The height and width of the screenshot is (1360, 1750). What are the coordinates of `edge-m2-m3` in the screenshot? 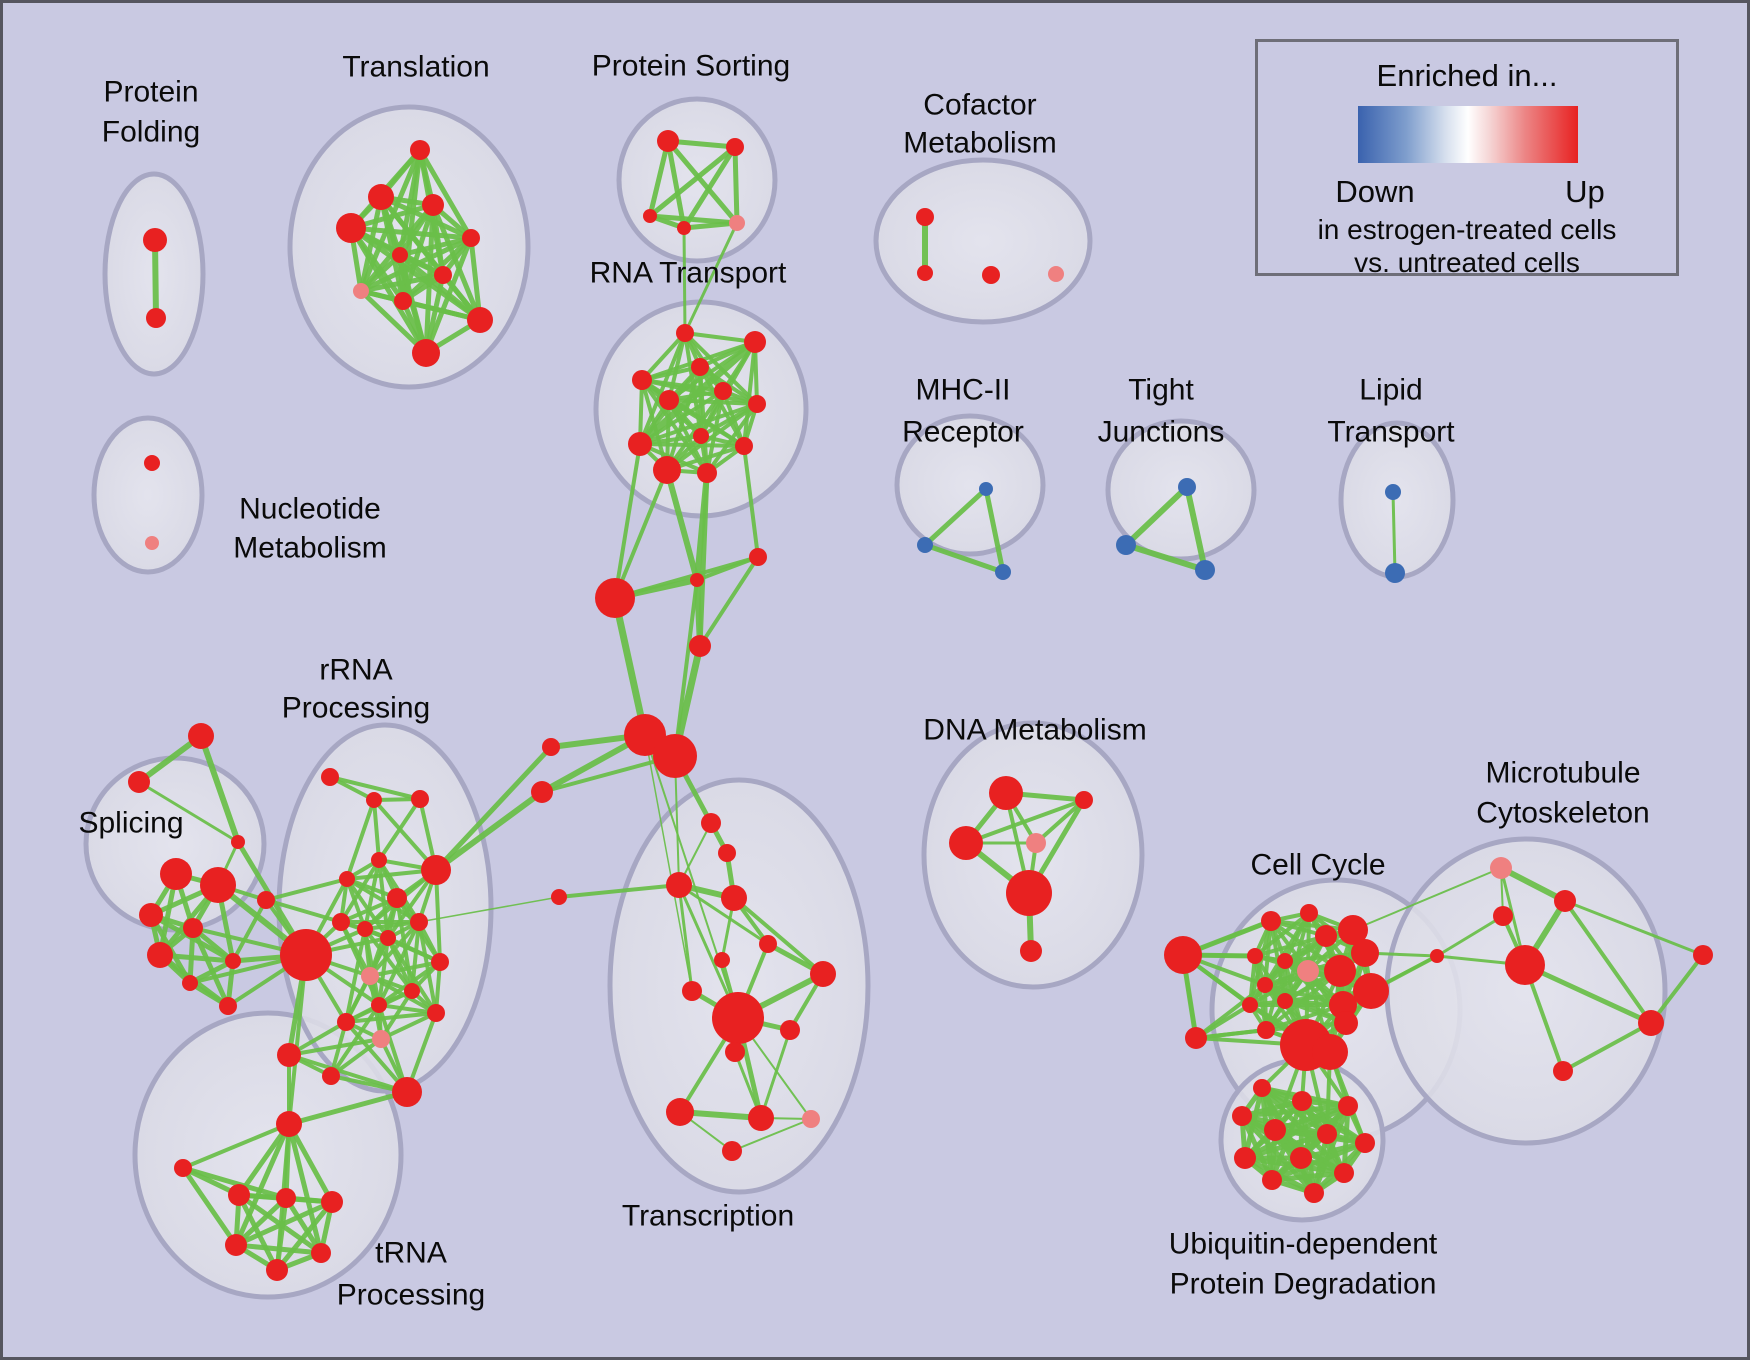 It's located at (964, 558).